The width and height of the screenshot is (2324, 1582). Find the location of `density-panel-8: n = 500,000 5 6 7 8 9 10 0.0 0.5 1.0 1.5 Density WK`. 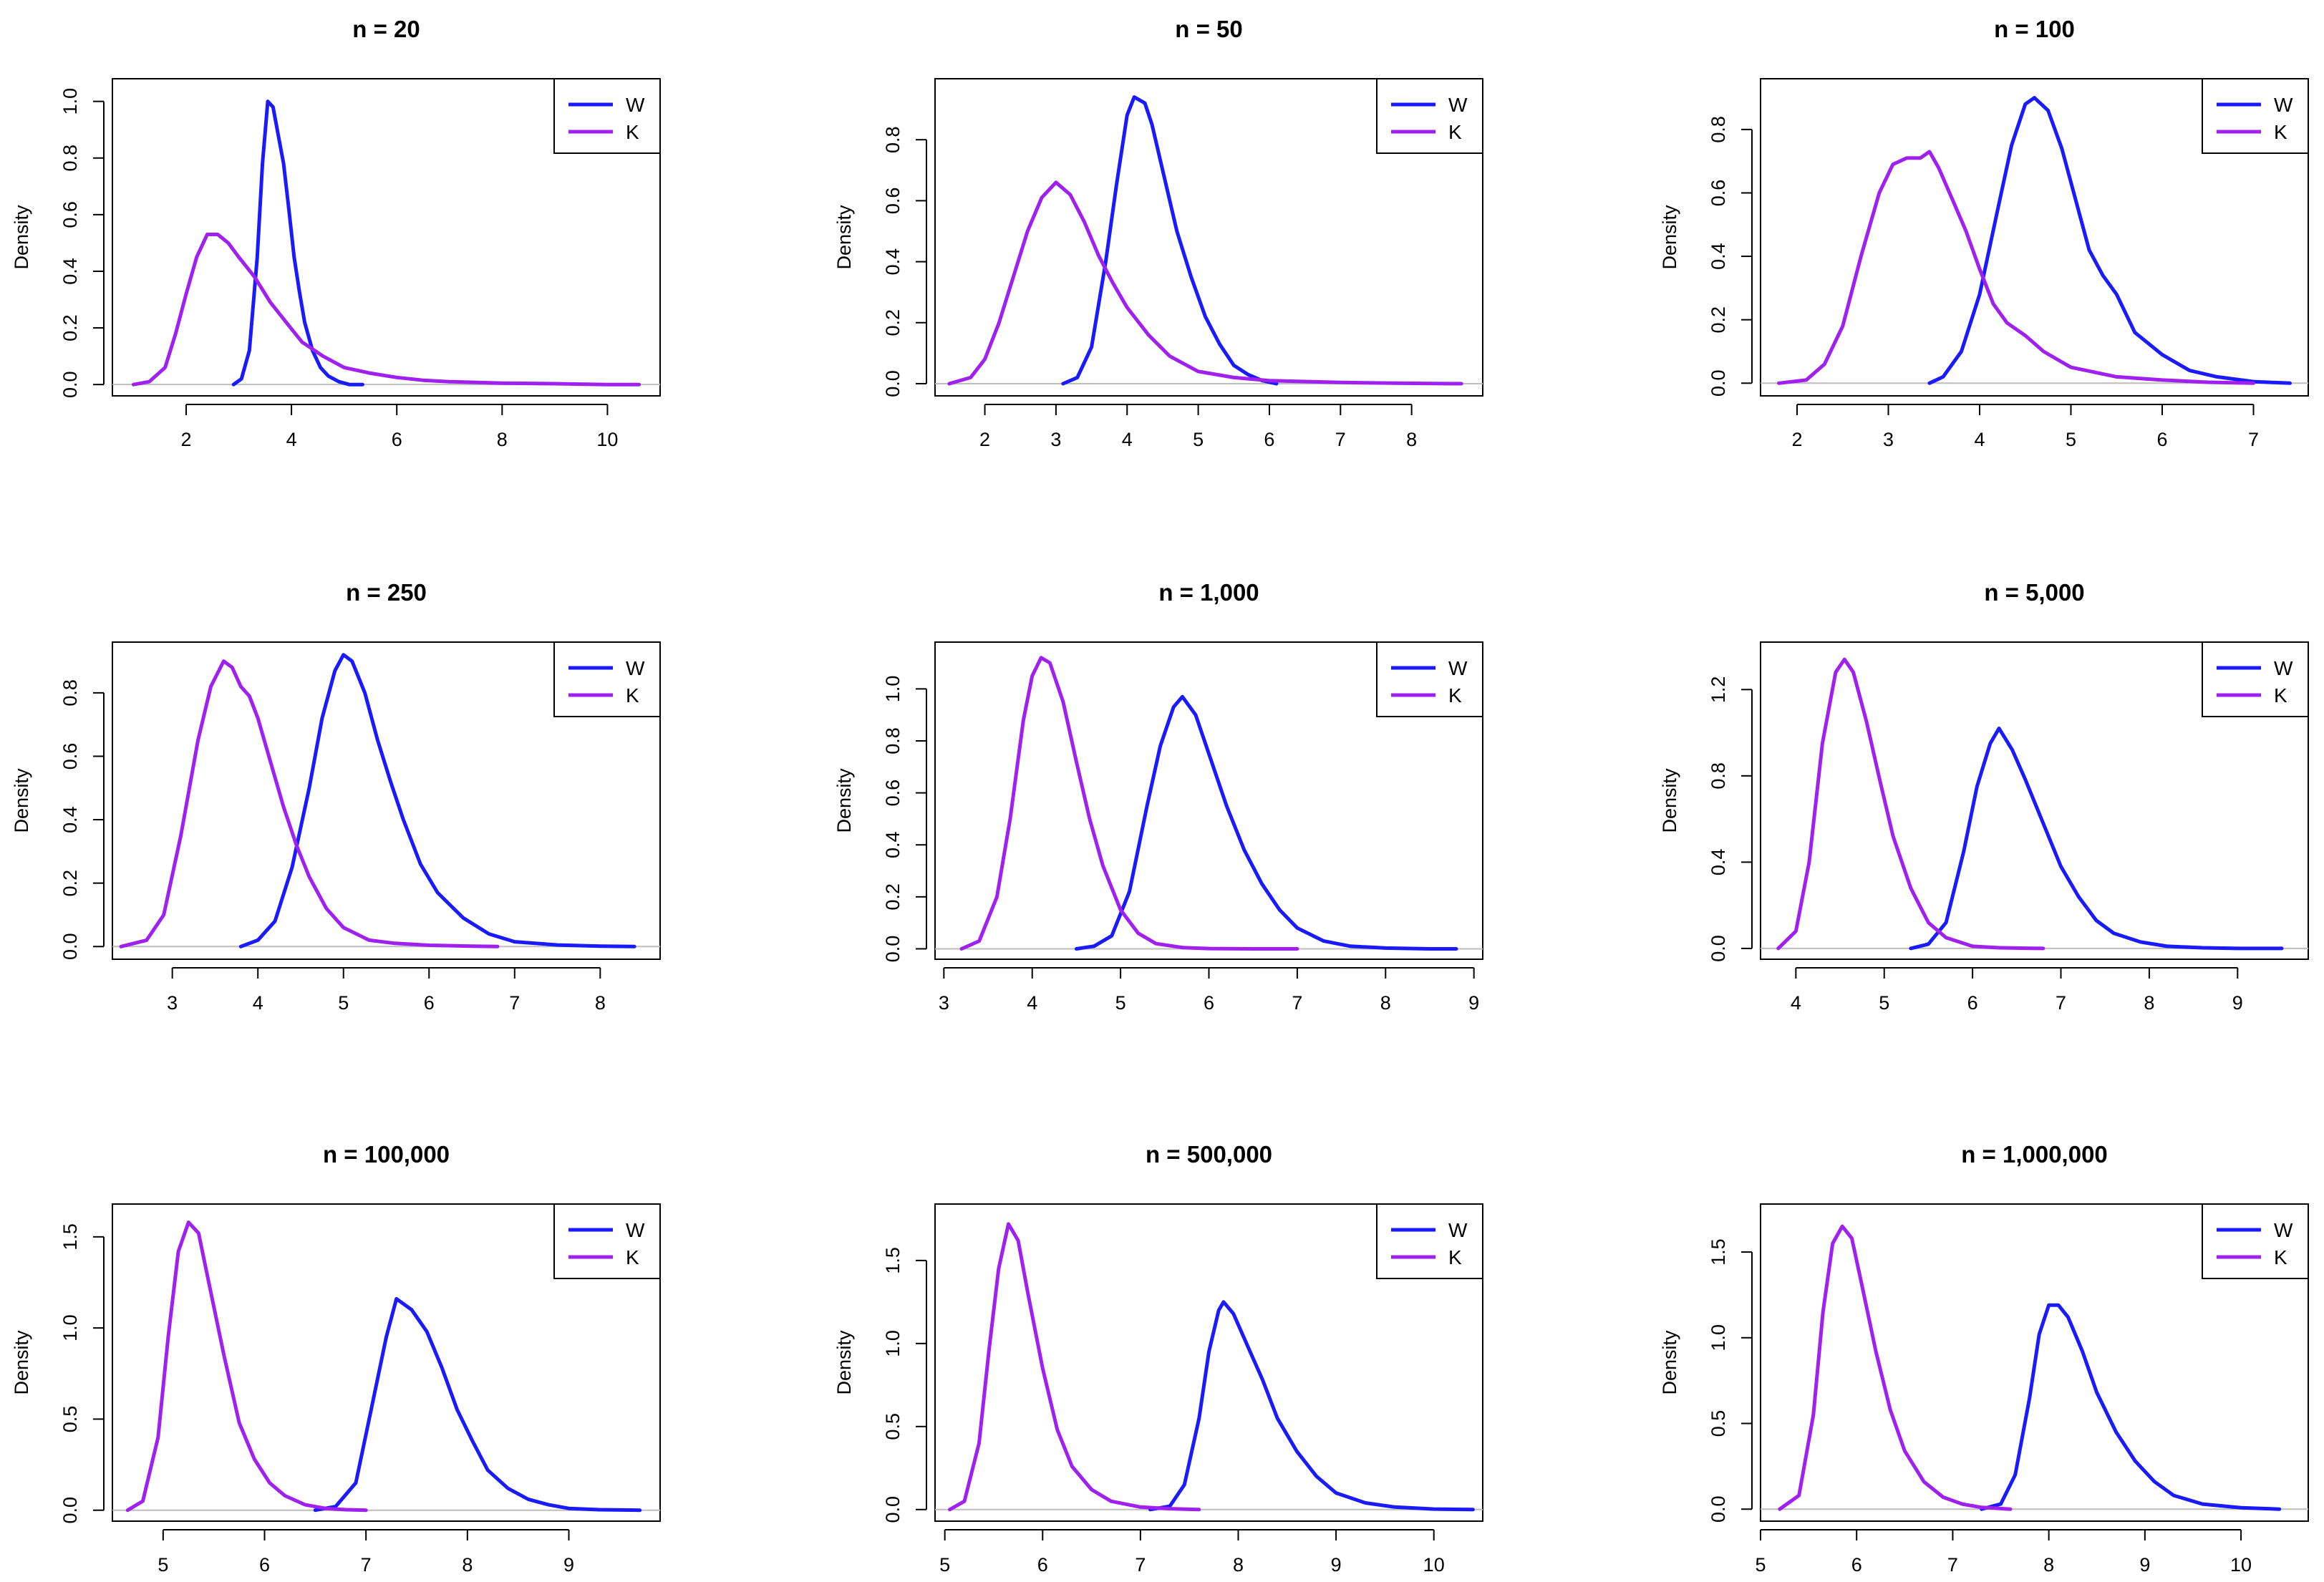

density-panel-8: n = 500,000 5 6 7 8 9 10 0.0 0.5 1.0 1.5 Density WK is located at coordinates (1158, 1358).